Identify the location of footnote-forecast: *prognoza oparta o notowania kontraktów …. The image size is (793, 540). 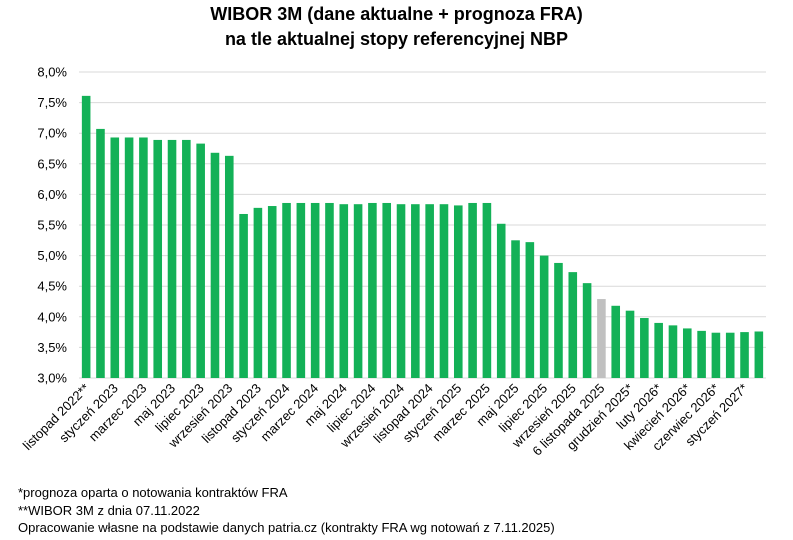
(153, 492).